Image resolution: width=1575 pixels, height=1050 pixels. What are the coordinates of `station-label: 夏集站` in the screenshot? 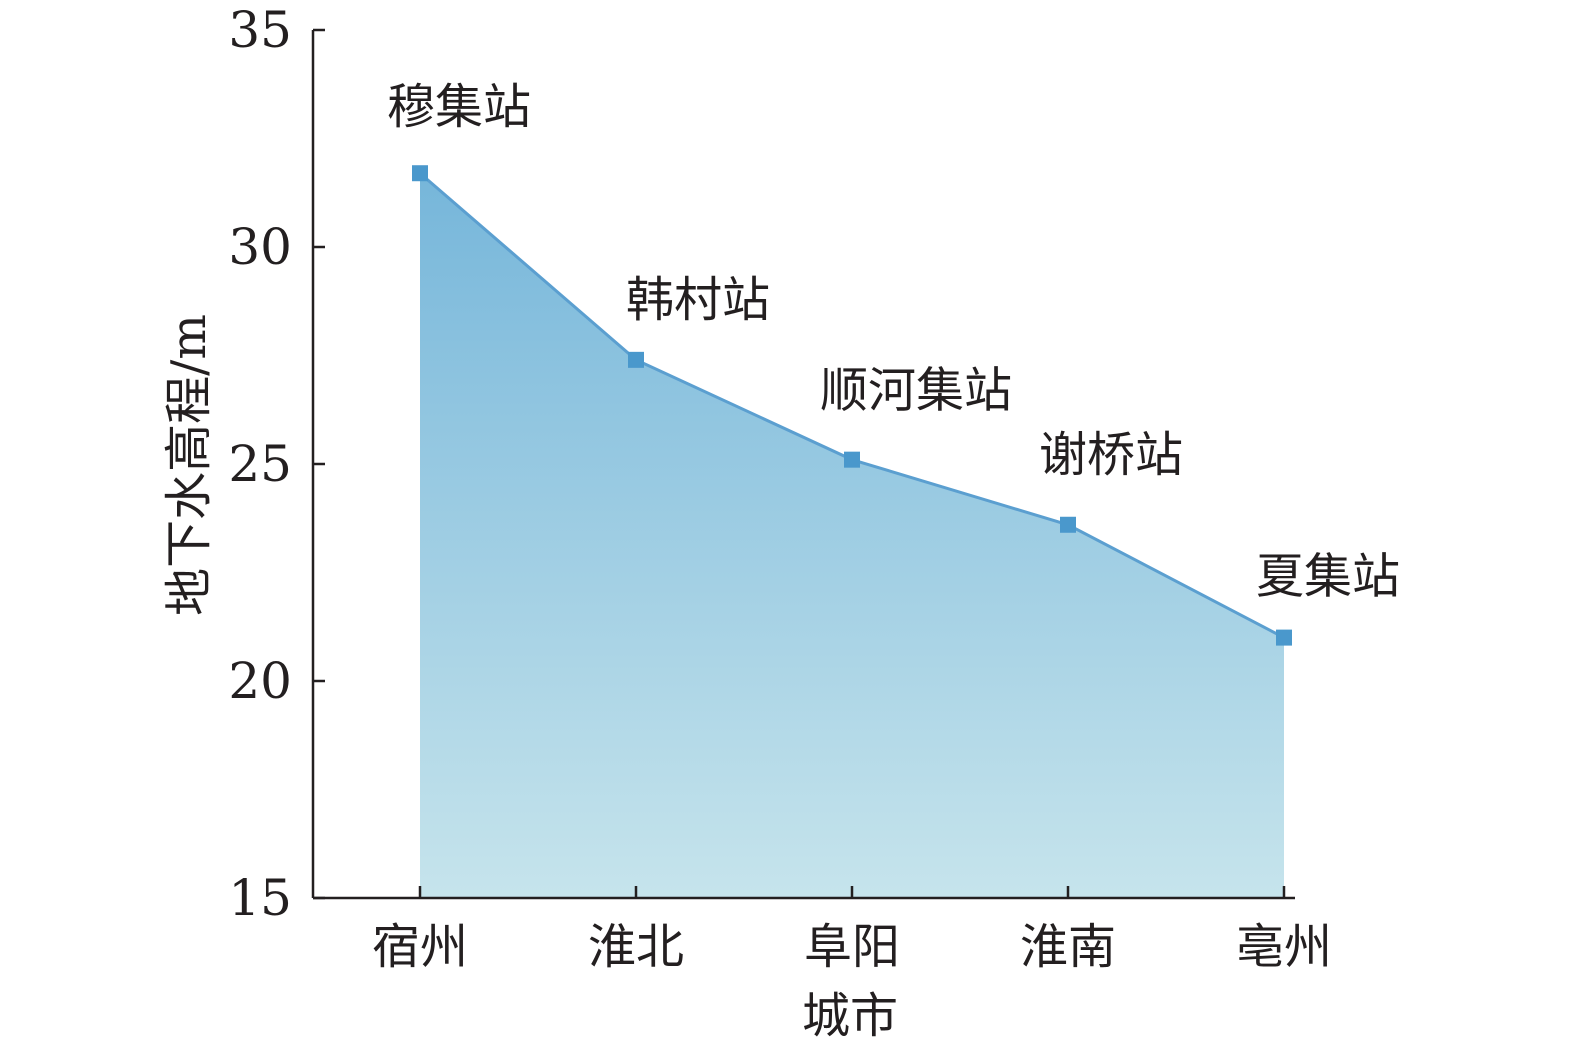 It's located at (1328, 577).